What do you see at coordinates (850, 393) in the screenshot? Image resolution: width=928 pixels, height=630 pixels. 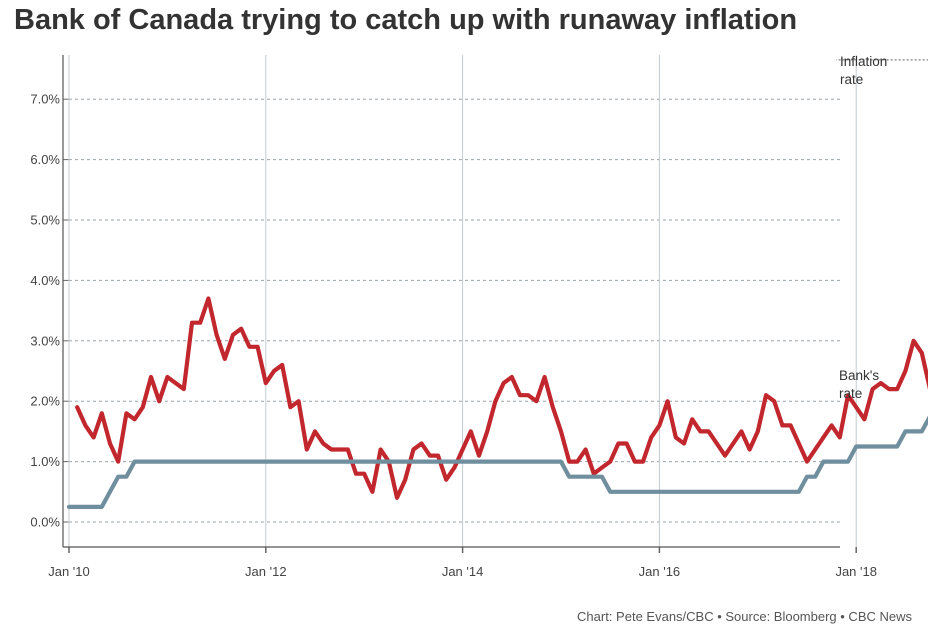 I see `banks-rate-label: rate` at bounding box center [850, 393].